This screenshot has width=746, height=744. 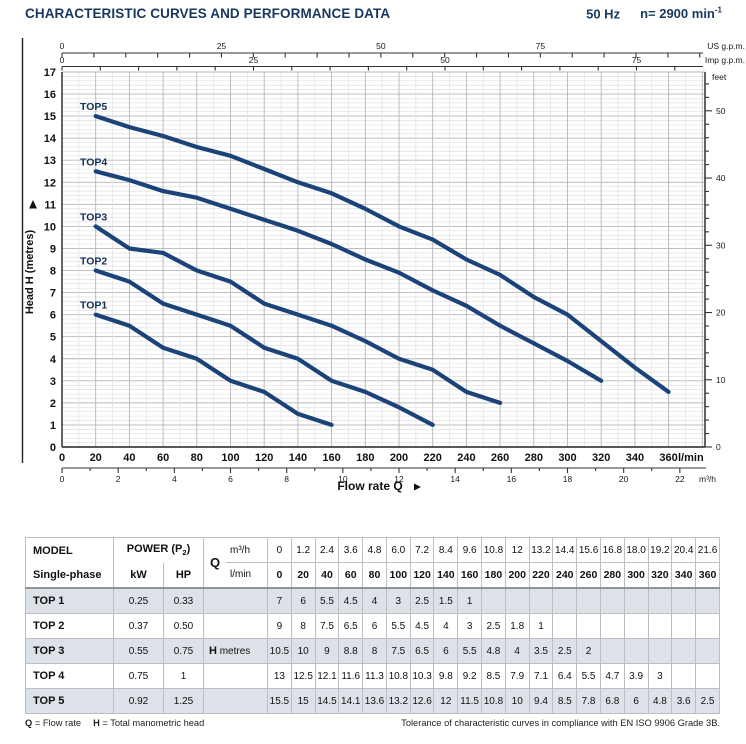 I want to click on metre-tick-label: 12, so click(x=50, y=183).